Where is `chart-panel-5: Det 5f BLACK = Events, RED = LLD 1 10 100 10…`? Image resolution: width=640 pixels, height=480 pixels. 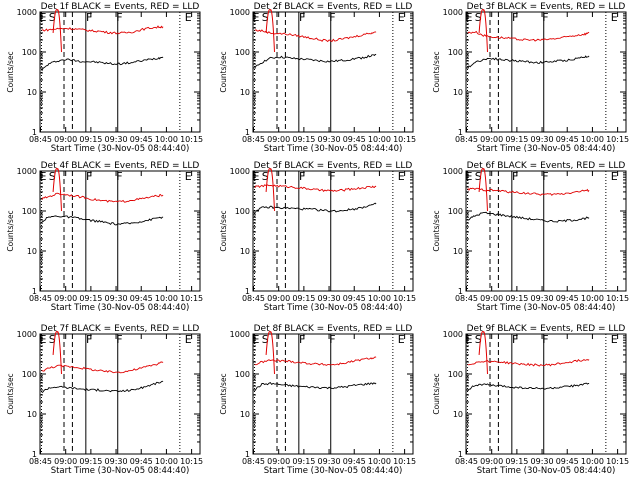 chart-panel-5: Det 5f BLACK = Events, RED = LLD 1 10 100 10… is located at coordinates (317, 237).